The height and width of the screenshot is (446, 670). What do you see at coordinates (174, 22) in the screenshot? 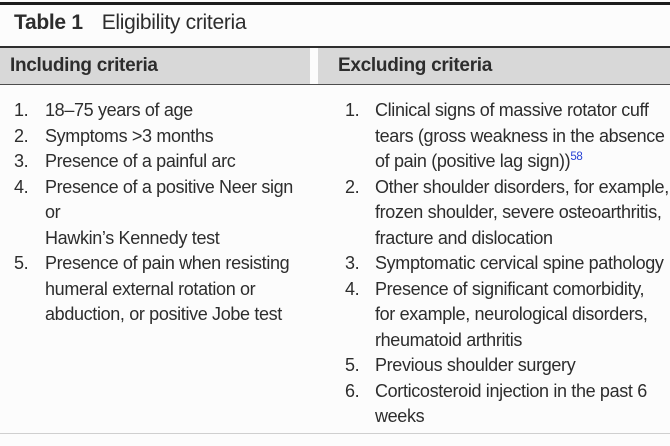
I see `table-title: Eligibility criteria` at bounding box center [174, 22].